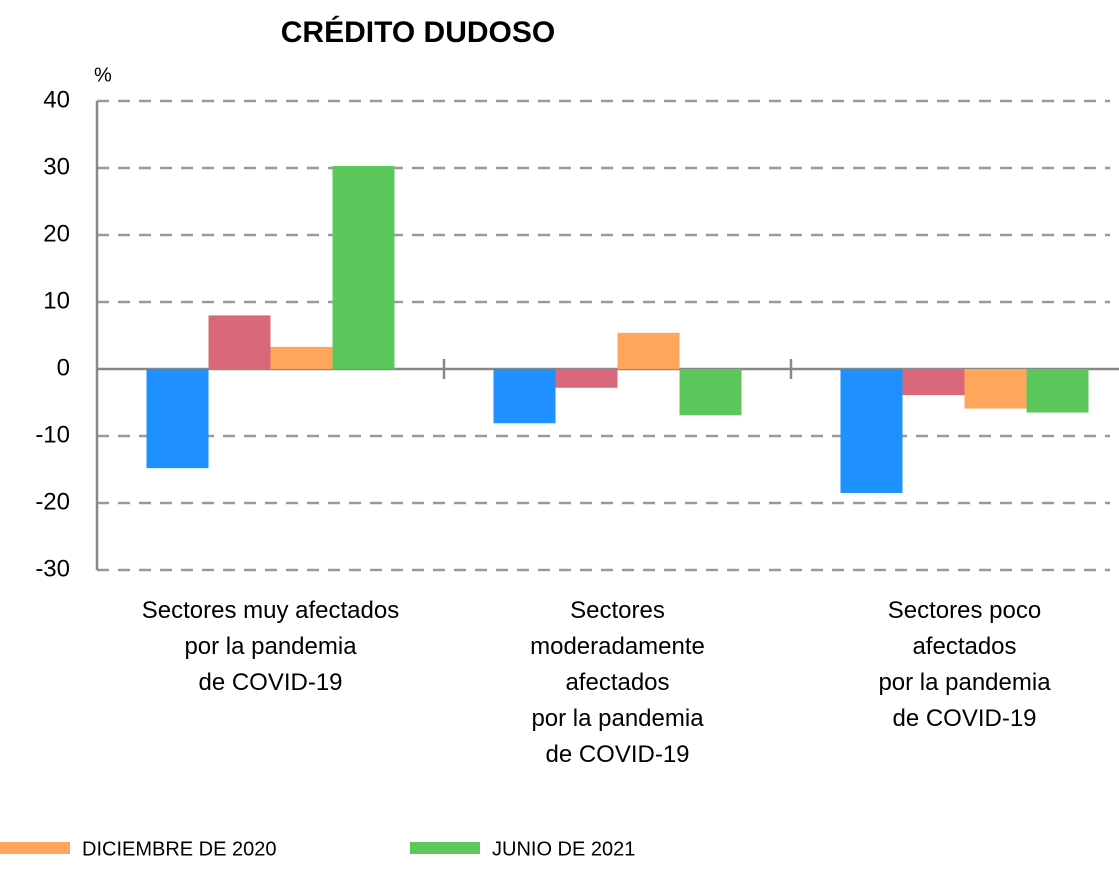 The height and width of the screenshot is (885, 1119). Describe the element at coordinates (63, 367) in the screenshot. I see `y-tick-label: 0` at that location.